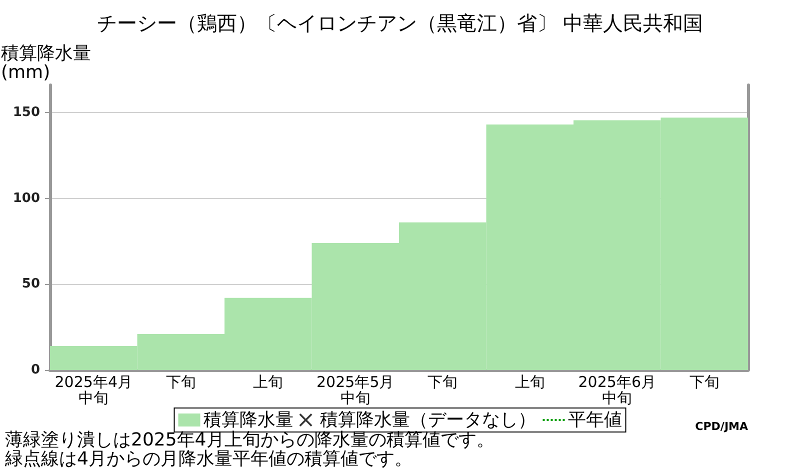  What do you see at coordinates (208, 459) in the screenshot?
I see `text: 緑点線は4月からの月降水量平年値の積算値です。` at bounding box center [208, 459].